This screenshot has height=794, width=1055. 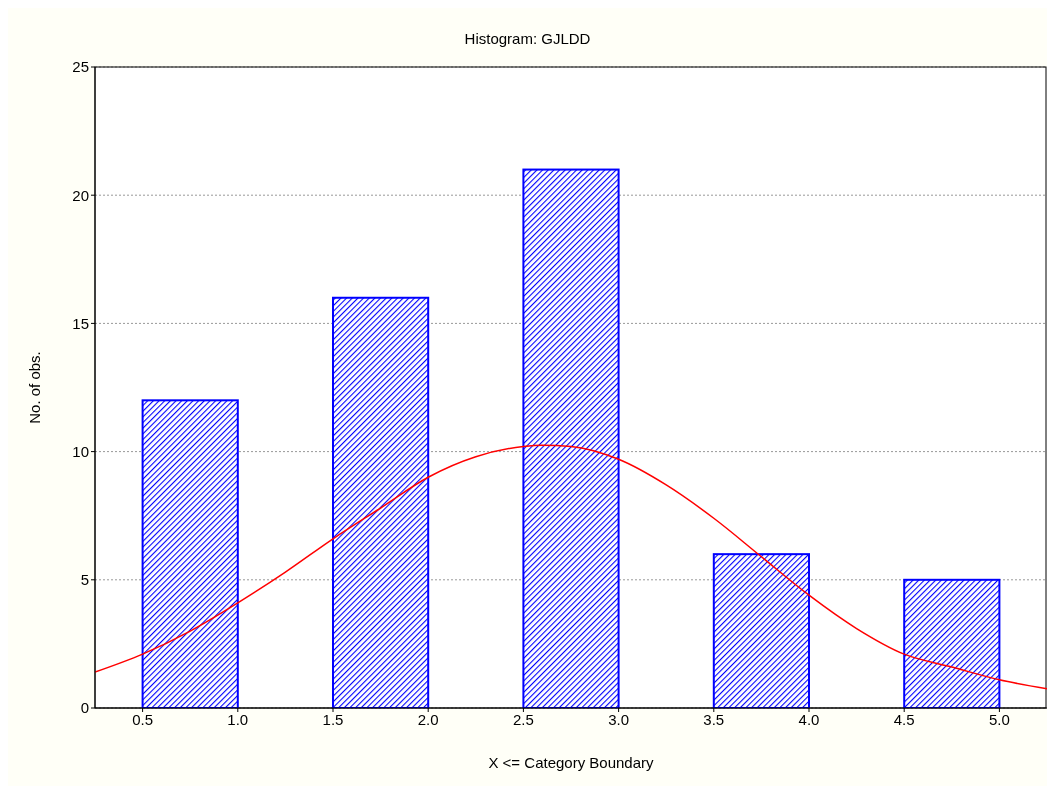 What do you see at coordinates (428, 719) in the screenshot?
I see `x-tick-label: 2.0` at bounding box center [428, 719].